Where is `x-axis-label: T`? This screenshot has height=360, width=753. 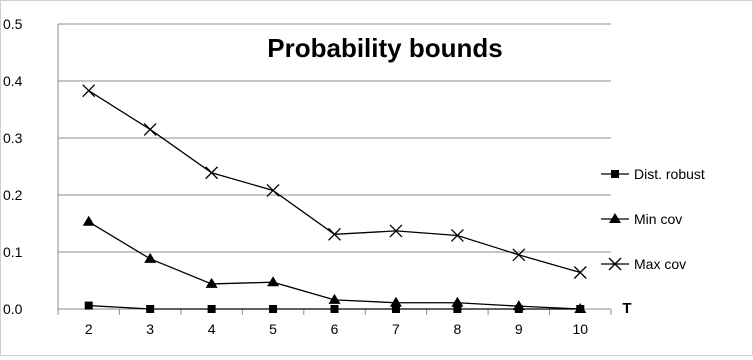 x-axis-label: T is located at coordinates (626, 308).